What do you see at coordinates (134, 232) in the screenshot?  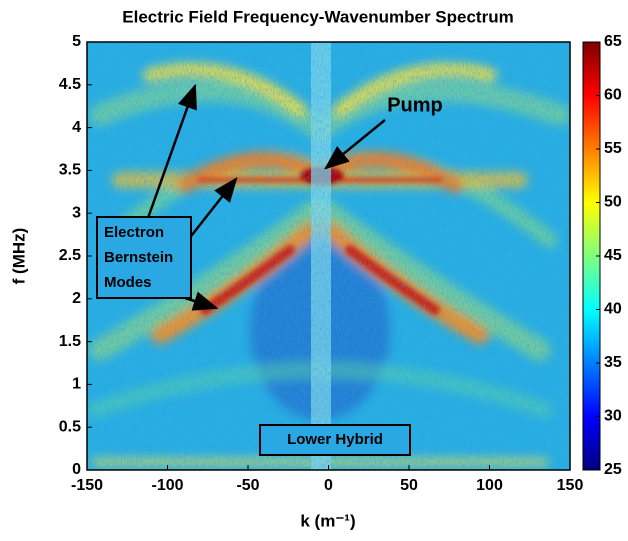 I see `annotation: Electron` at bounding box center [134, 232].